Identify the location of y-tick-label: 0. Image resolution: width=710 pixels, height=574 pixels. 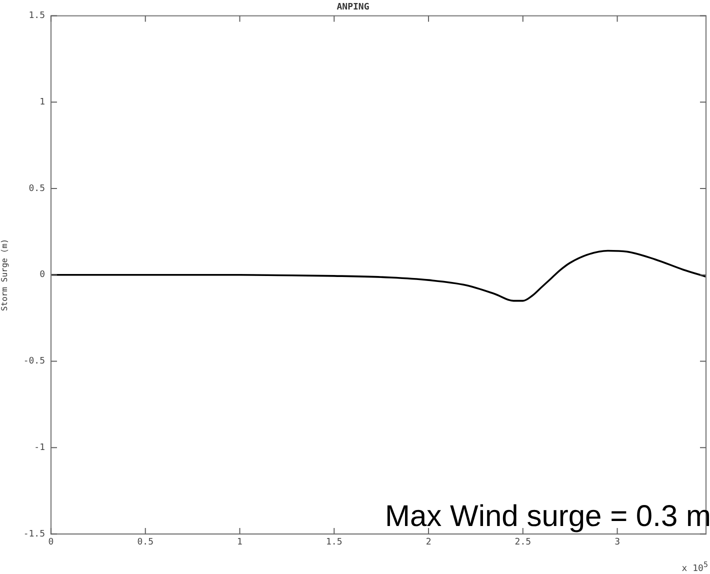
(42, 275).